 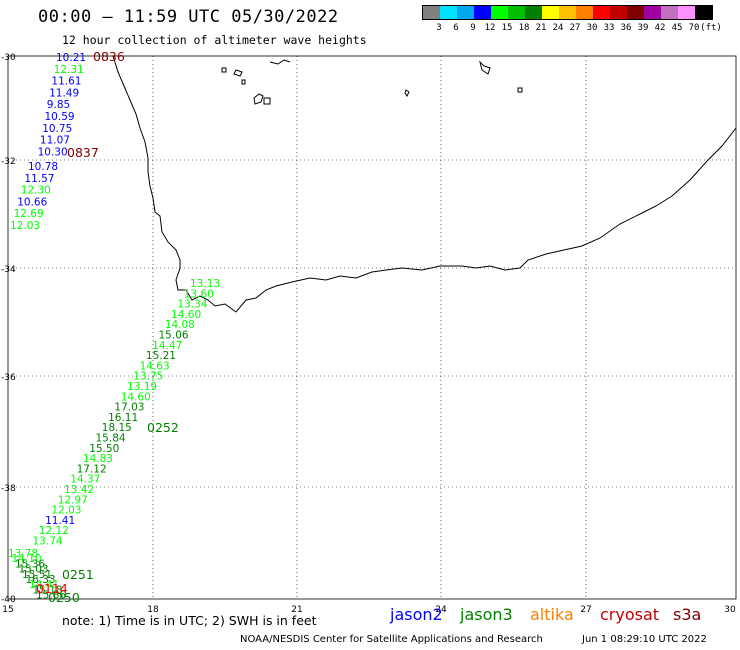 What do you see at coordinates (188, 17) in the screenshot?
I see `chart-title: 00:00 – 11:59 UTC 05/30/2022` at bounding box center [188, 17].